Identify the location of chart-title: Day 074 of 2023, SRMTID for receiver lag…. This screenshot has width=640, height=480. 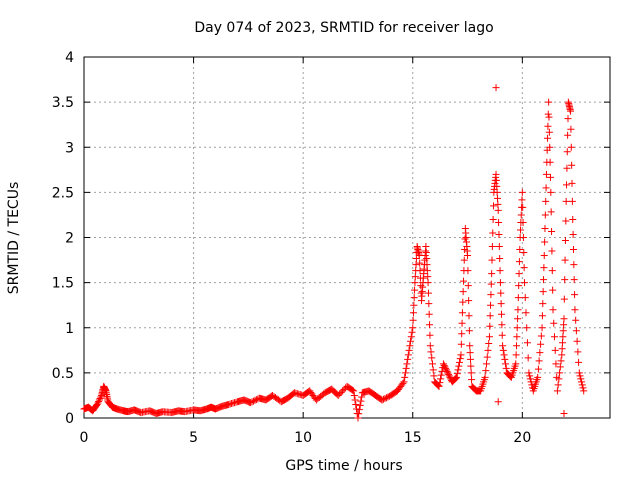
(343, 28).